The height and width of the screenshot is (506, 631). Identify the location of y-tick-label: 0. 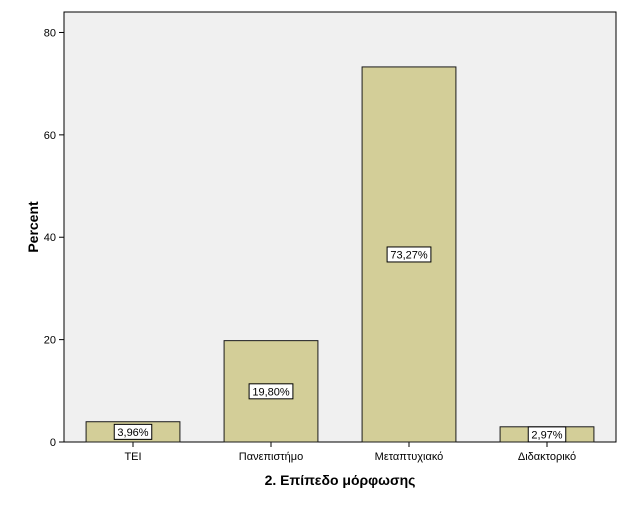
(53, 443).